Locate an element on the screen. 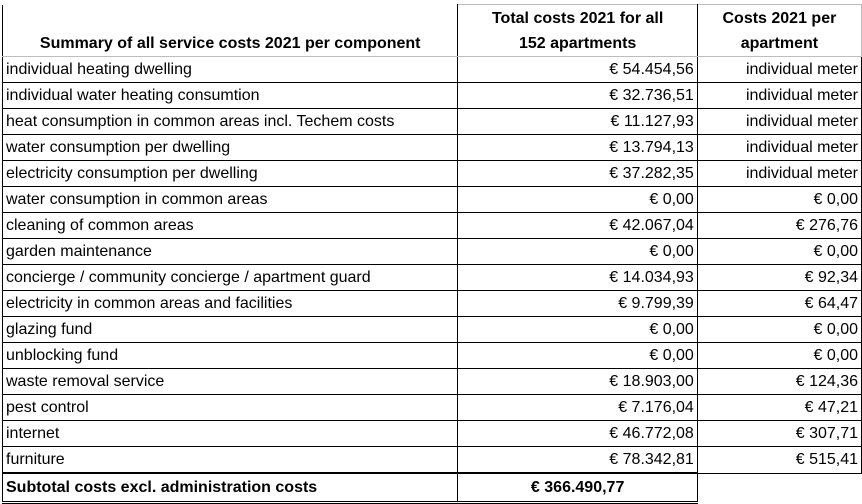 This screenshot has width=862, height=504. cell-total-cost: € 37.282,35 is located at coordinates (577, 173).